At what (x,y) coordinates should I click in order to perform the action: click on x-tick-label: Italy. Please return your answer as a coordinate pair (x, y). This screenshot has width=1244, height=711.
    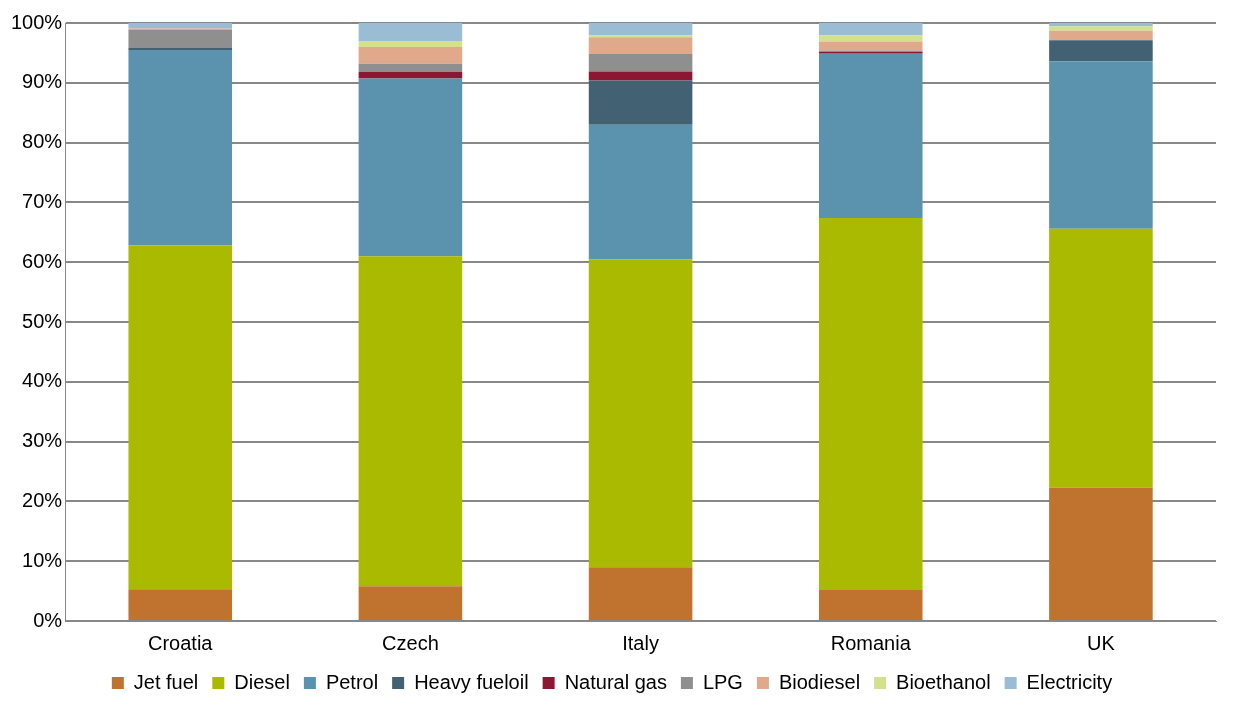
    Looking at the image, I should click on (640, 642).